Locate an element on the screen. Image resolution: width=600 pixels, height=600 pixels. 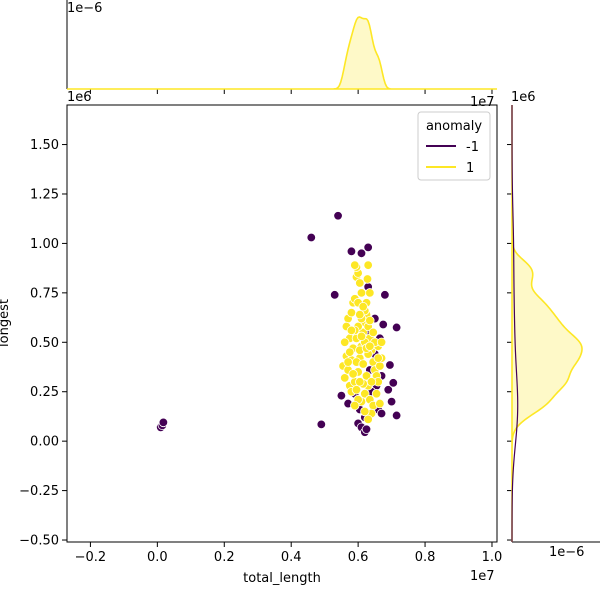
y-tick-label: 0.25 is located at coordinates (44, 392).